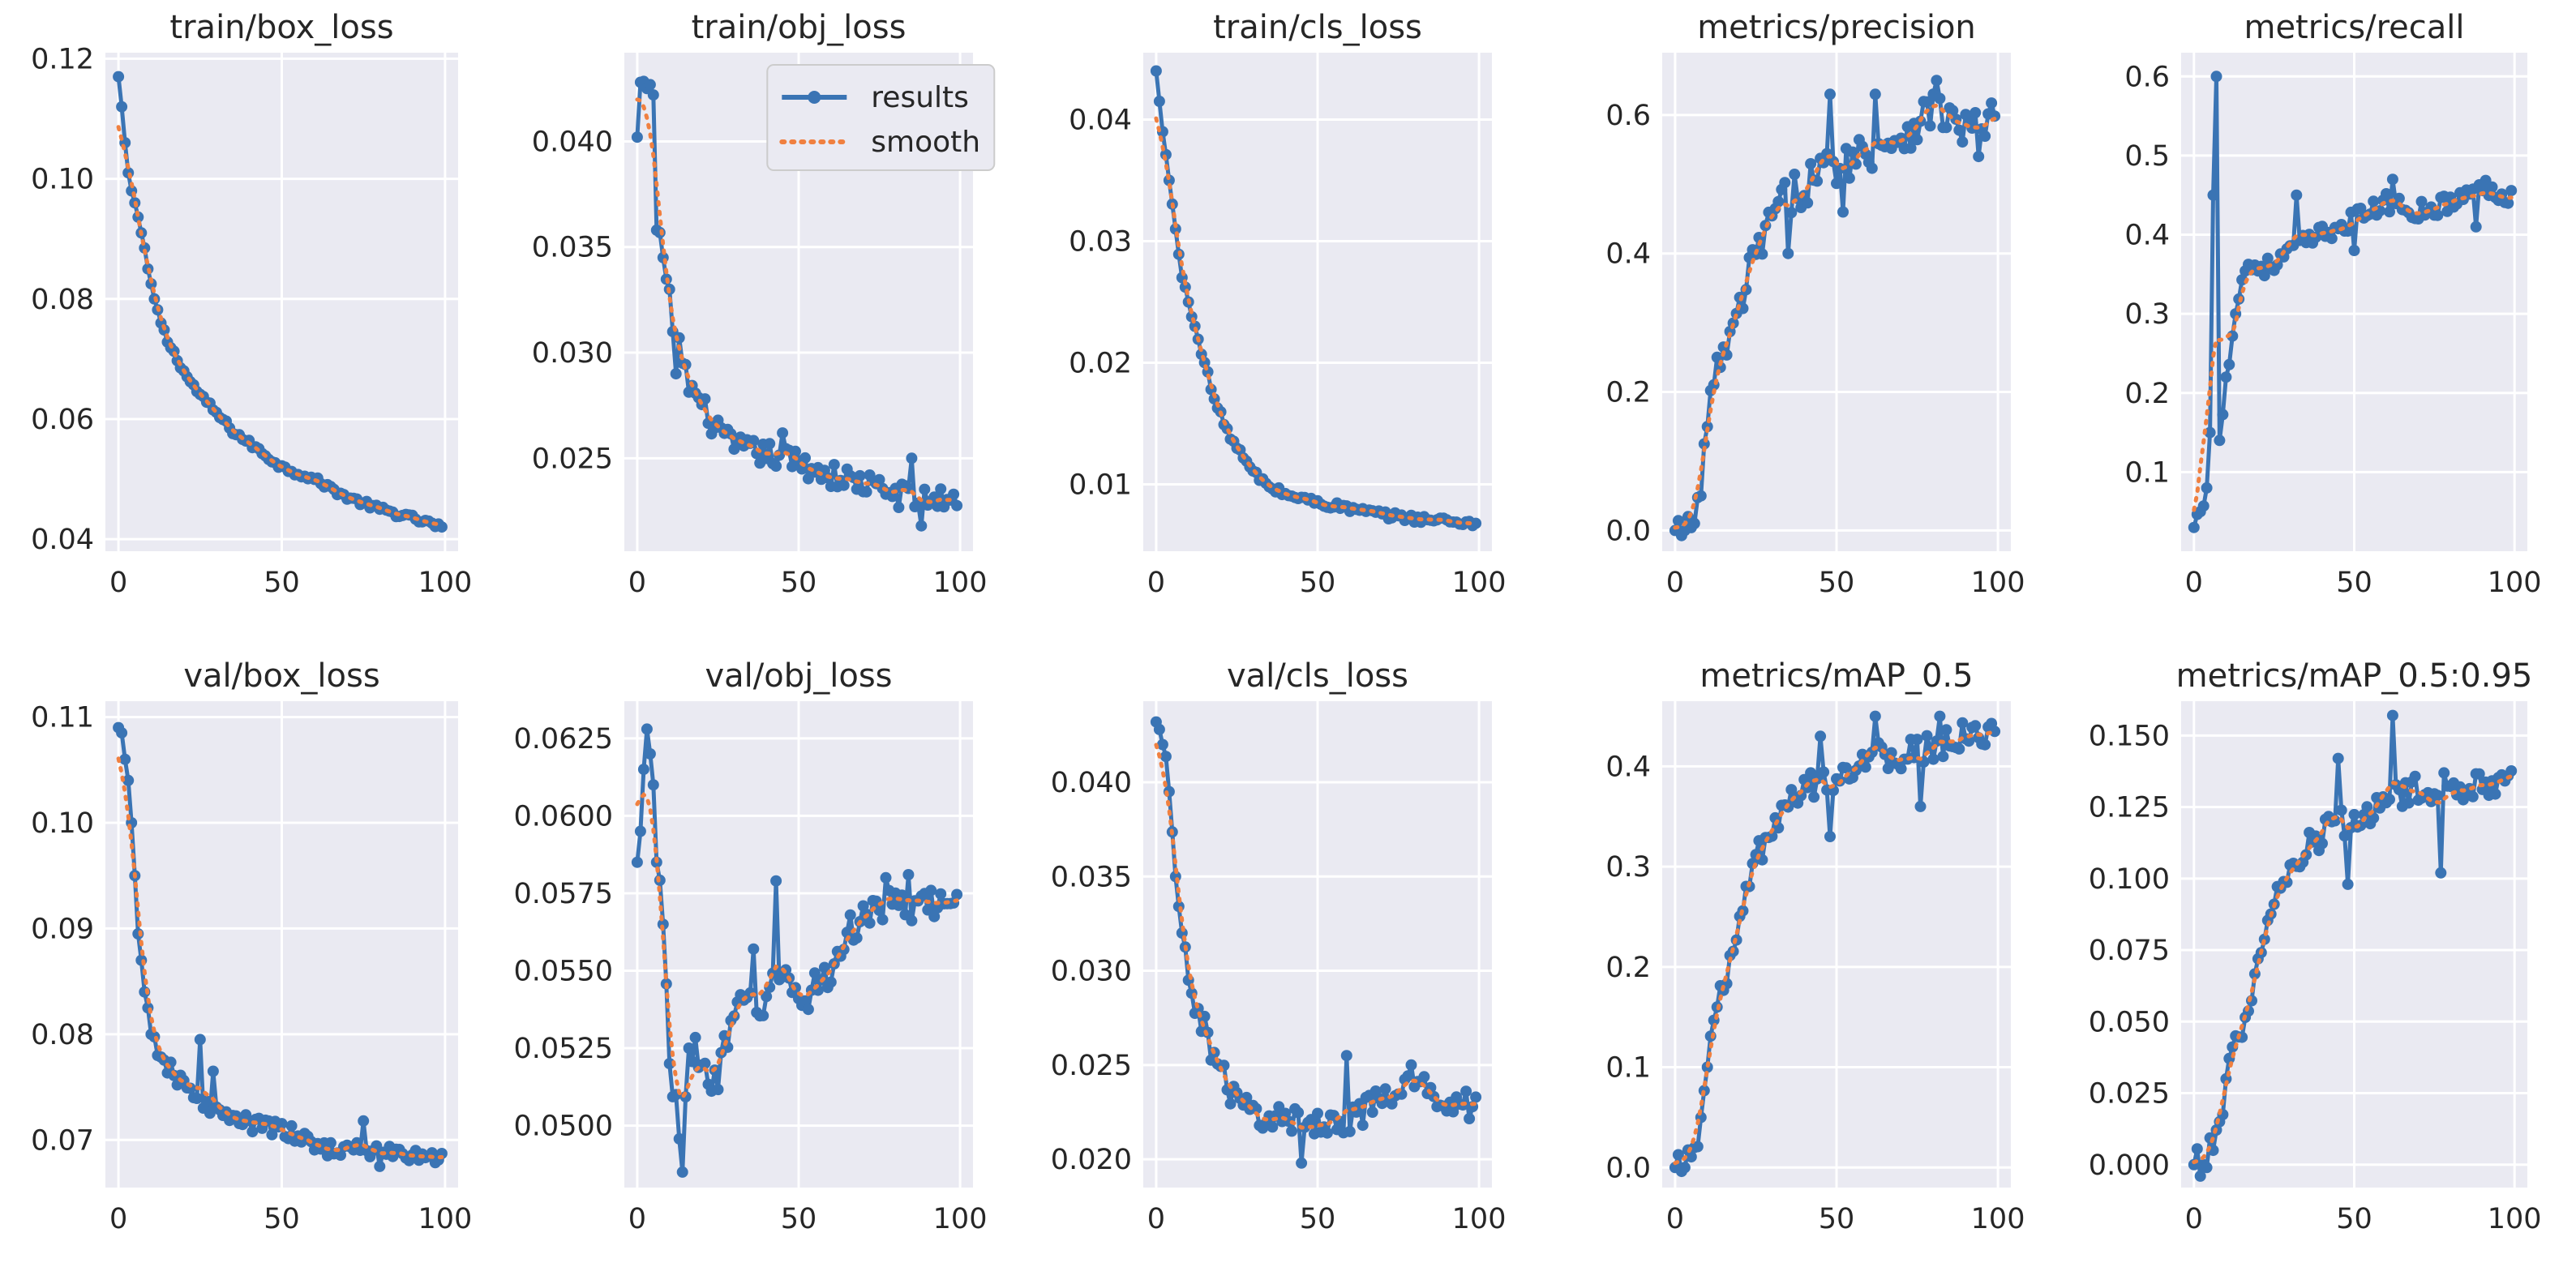  Describe the element at coordinates (2147, 314) in the screenshot. I see `y-tick-label: 0.3` at that location.